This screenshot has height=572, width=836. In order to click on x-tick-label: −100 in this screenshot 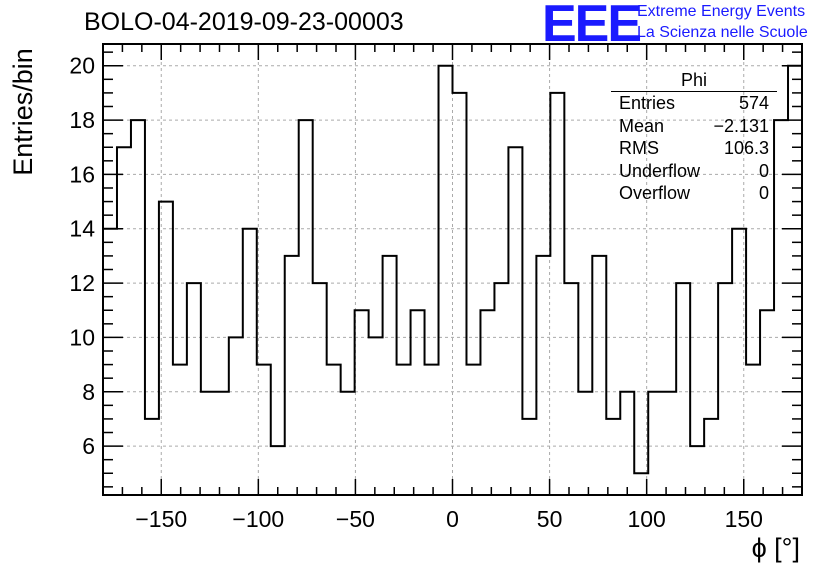, I will do `click(258, 519)`.